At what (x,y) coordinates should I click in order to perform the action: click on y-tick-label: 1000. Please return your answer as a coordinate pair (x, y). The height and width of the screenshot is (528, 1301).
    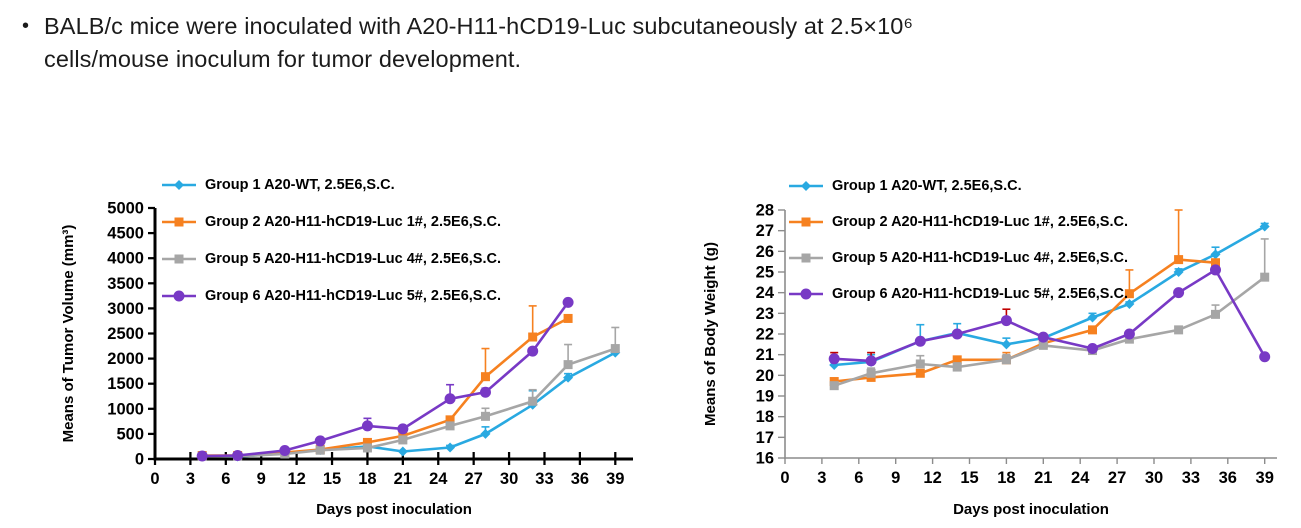
    Looking at the image, I should click on (125, 409).